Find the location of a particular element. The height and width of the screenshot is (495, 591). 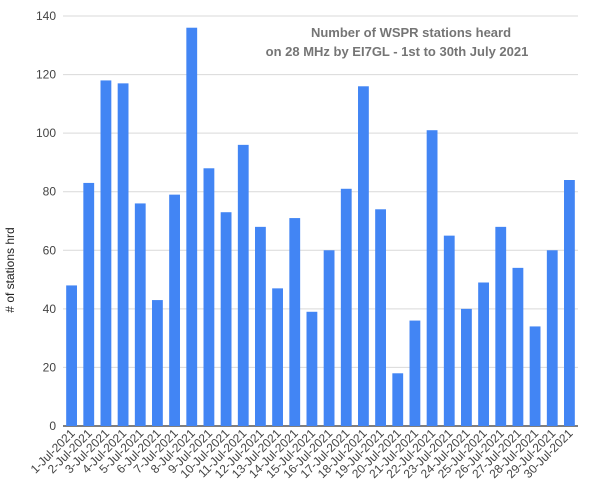

y-tick-label: 20 is located at coordinates (50, 367).